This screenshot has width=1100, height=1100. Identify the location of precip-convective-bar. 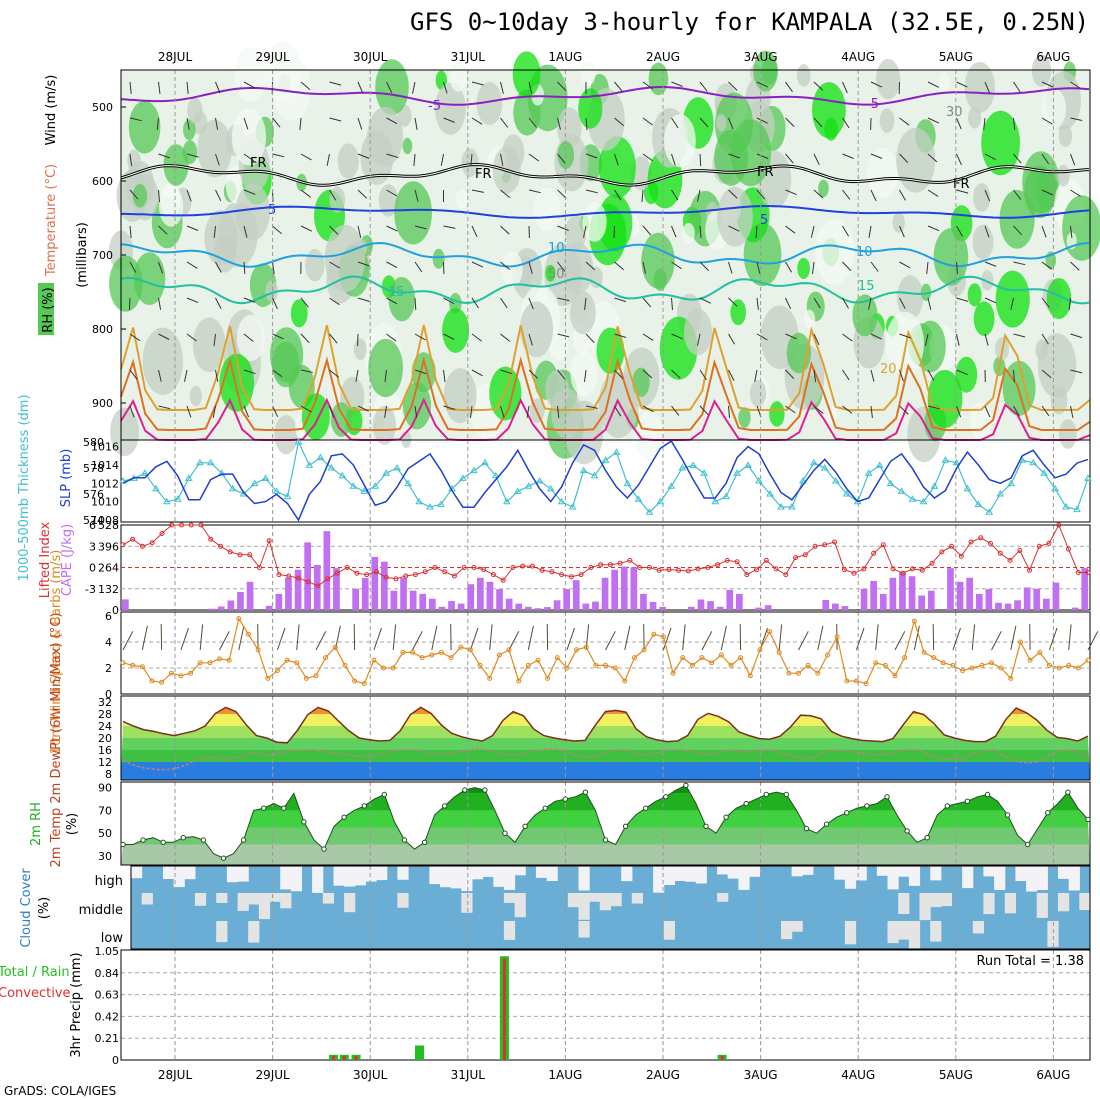
(722, 1057).